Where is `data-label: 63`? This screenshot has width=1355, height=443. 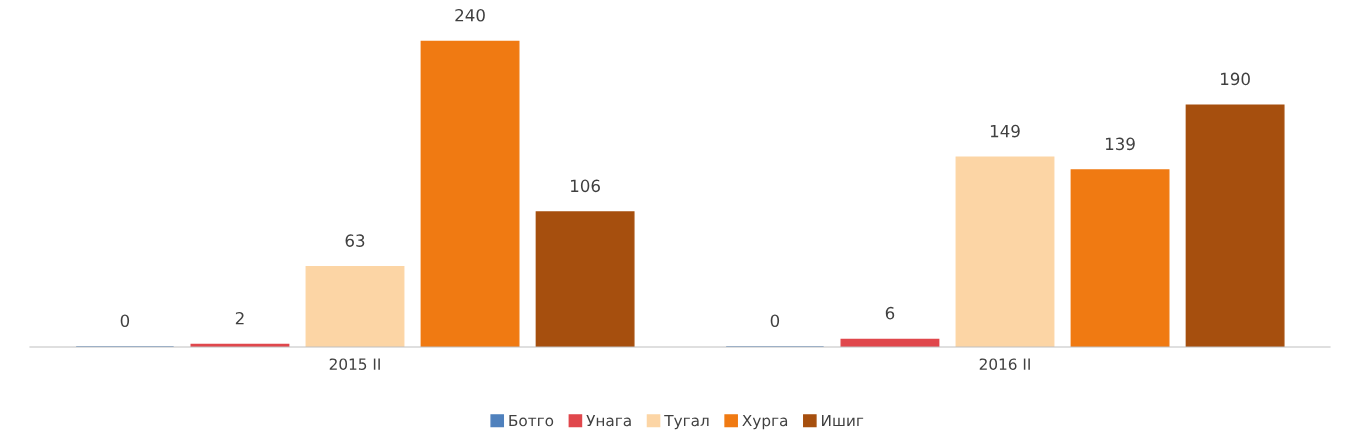
data-label: 63 is located at coordinates (355, 240).